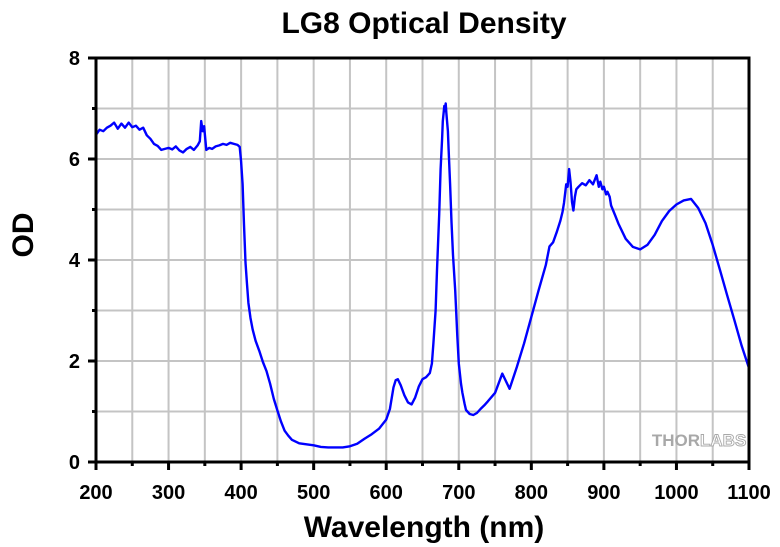 The image size is (780, 547). I want to click on y-tick-labels: 0 2 4 6 8, so click(75, 261).